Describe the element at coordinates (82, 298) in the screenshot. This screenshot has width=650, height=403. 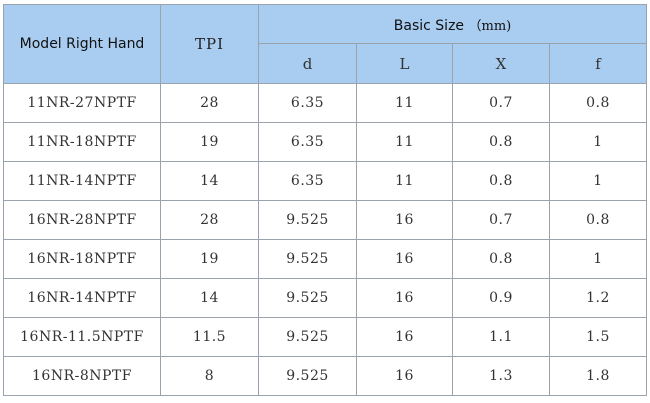
I see `model-cell: 16NR-14NPTF` at that location.